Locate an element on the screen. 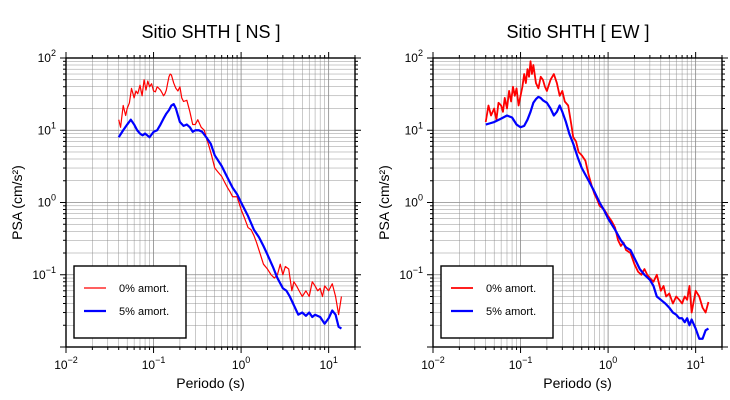 The image size is (730, 400). chart-title: Sitio SHTH [ EW ] is located at coordinates (577, 32).